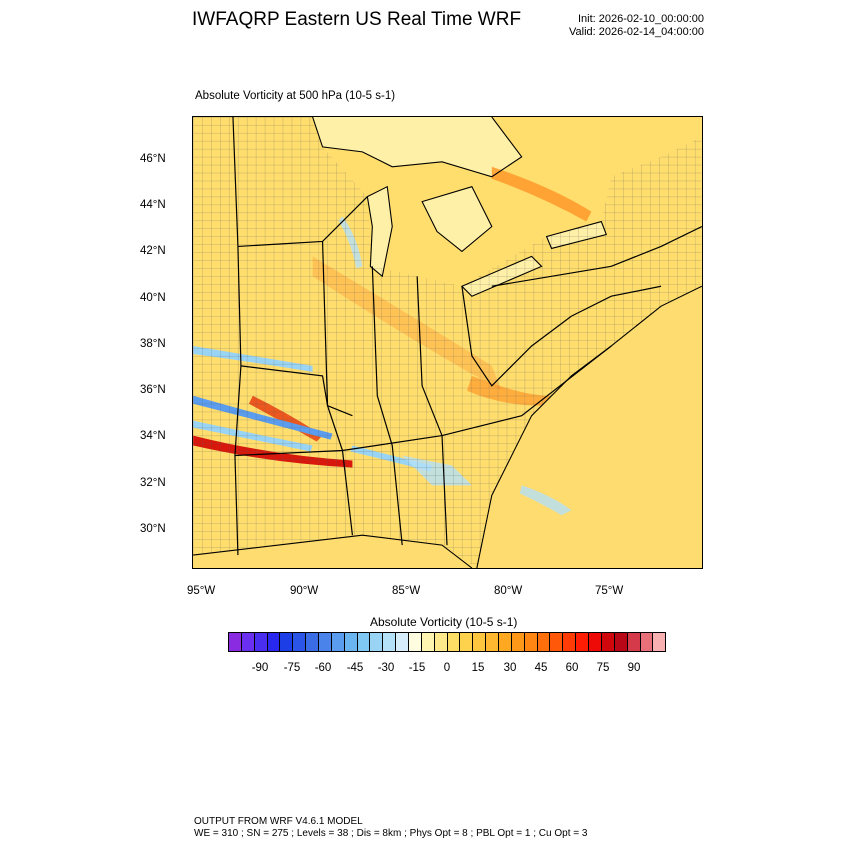 The width and height of the screenshot is (850, 850). Describe the element at coordinates (357, 19) in the screenshot. I see `page-title: IWFAQRP Eastern US Real Time WRF` at that location.